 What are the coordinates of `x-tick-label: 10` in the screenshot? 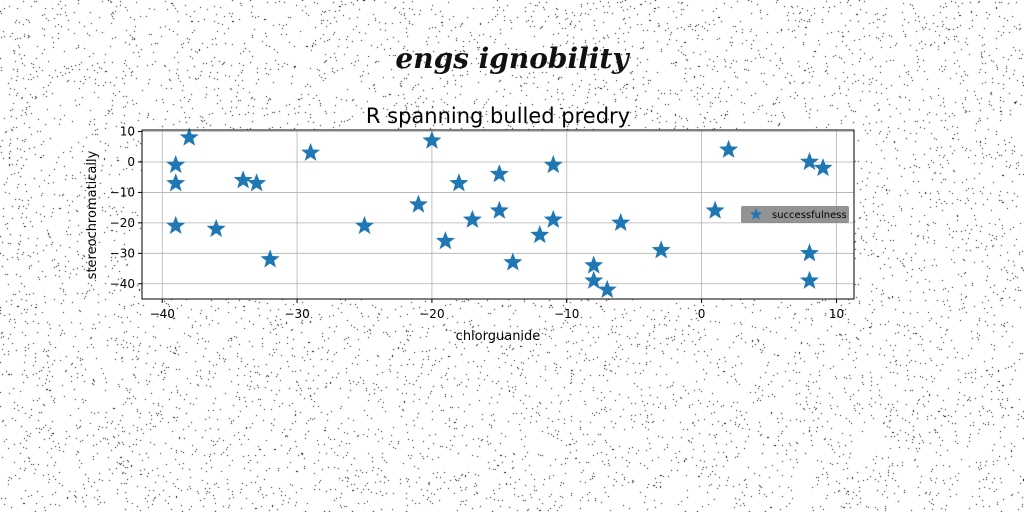 It's located at (836, 314).